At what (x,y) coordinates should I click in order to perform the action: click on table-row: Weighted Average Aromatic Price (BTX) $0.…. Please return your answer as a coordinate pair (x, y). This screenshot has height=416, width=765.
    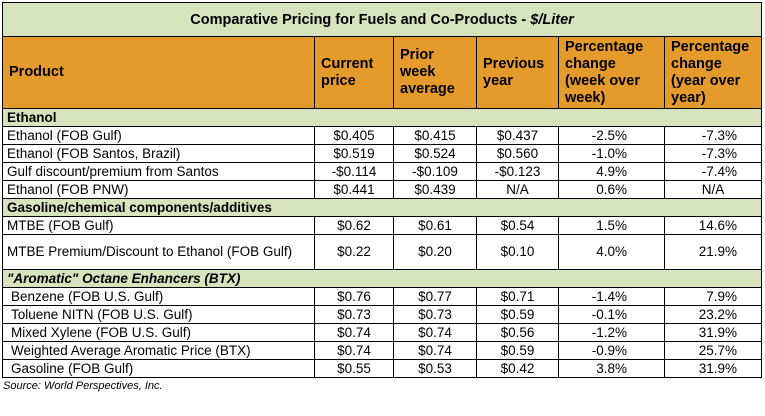
    Looking at the image, I should click on (382, 350).